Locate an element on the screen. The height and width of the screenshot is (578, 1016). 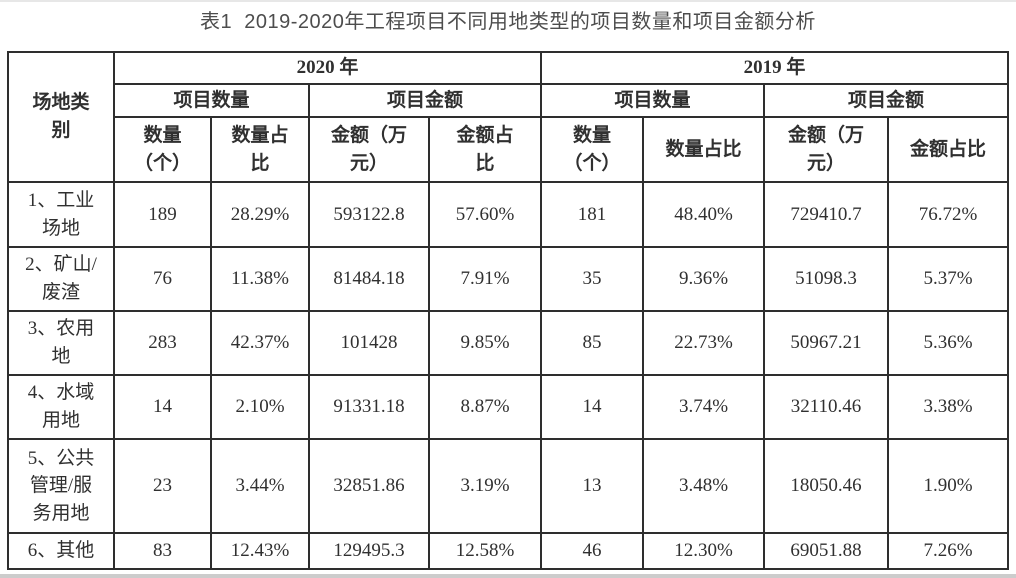
table-cell: 3.74% is located at coordinates (704, 407).